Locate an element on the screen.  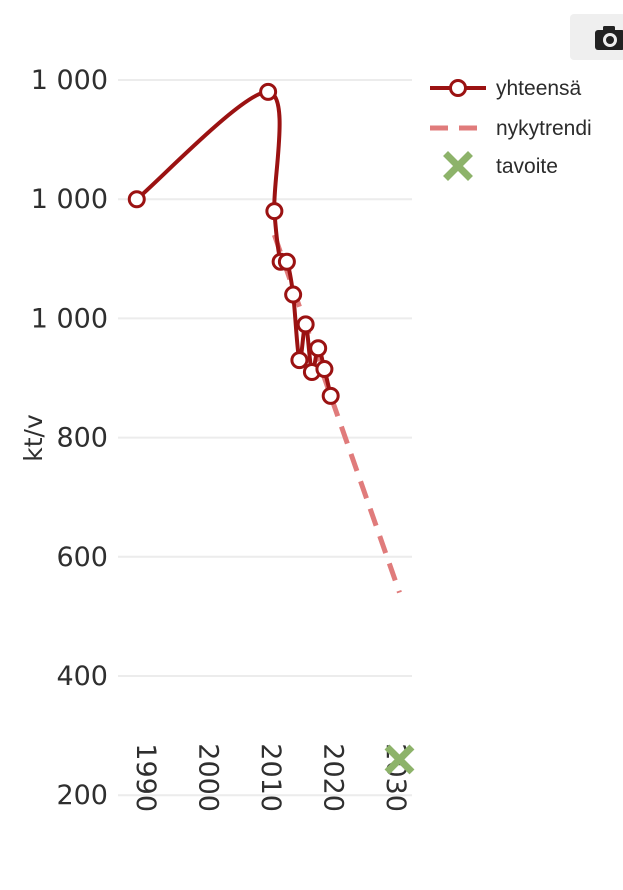
download-plot-button is located at coordinates (596, 37).